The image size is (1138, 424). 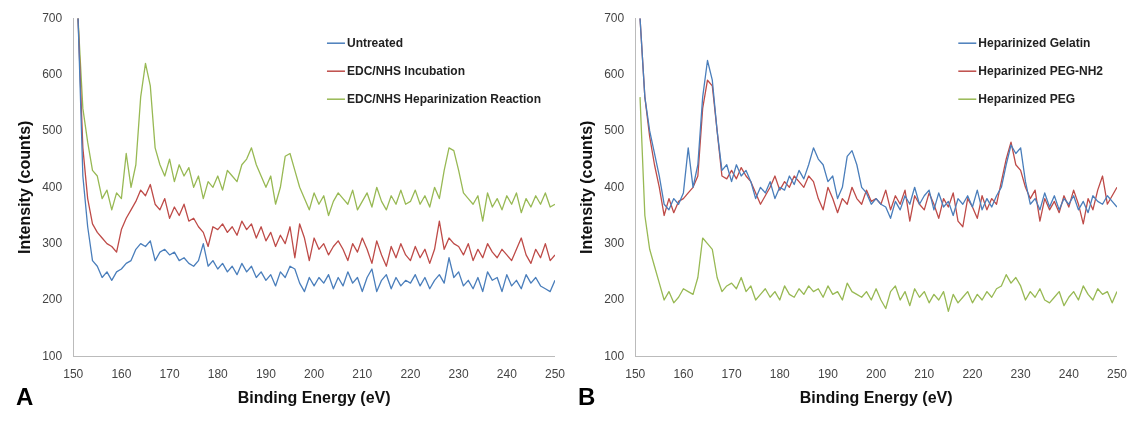 I want to click on text: A, so click(x=25, y=396).